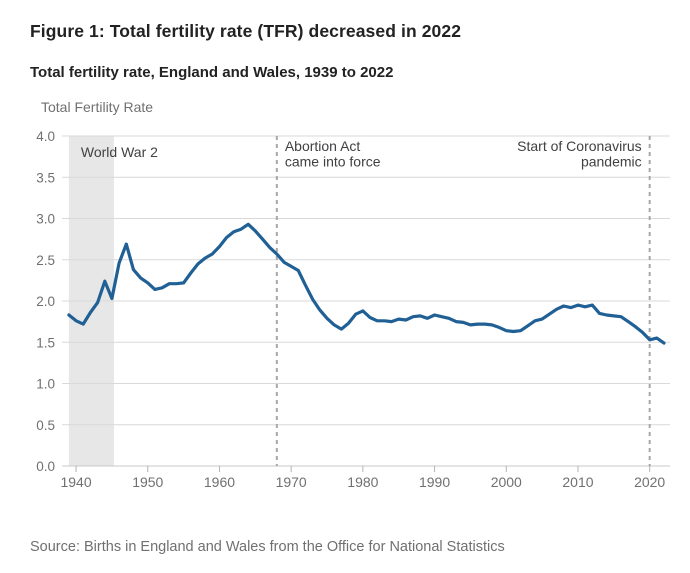  Describe the element at coordinates (45, 342) in the screenshot. I see `y-tick-label: 1.5` at that location.